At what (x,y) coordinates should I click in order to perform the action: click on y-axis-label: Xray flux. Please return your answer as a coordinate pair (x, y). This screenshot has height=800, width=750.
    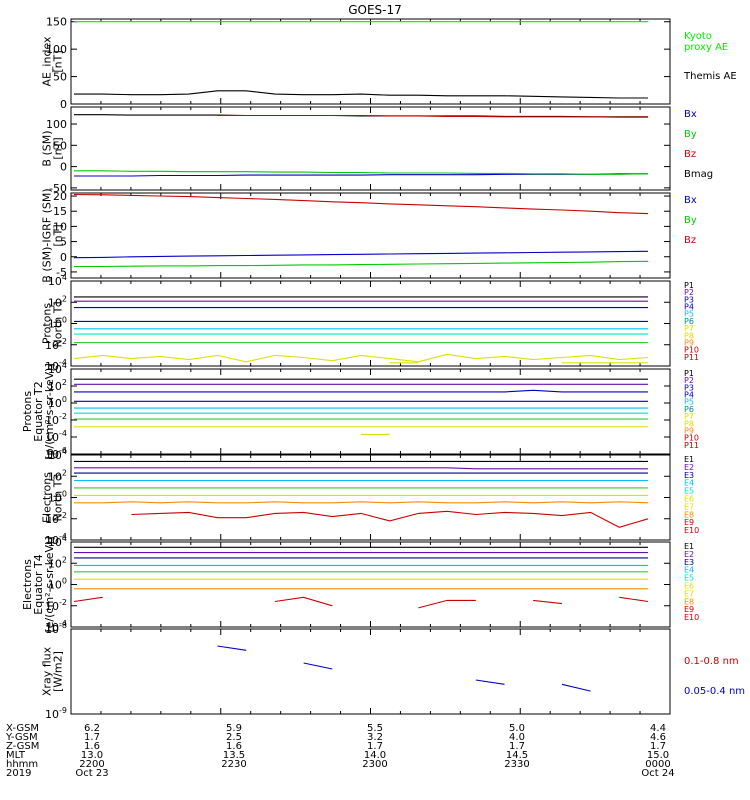
    Looking at the image, I should click on (47, 671).